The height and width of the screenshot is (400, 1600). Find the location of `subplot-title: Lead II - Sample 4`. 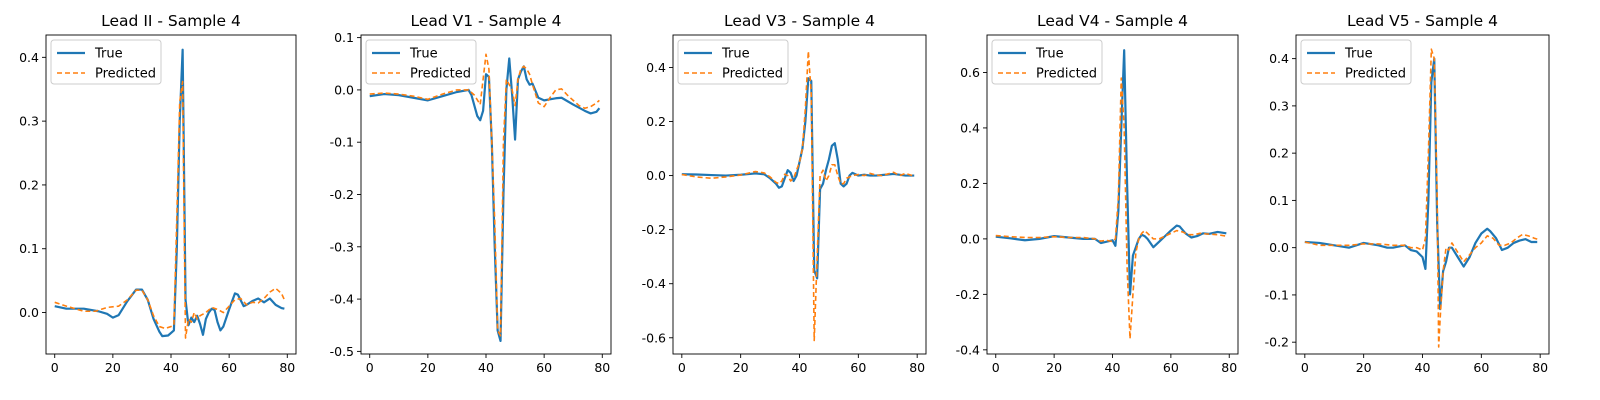

subplot-title: Lead II - Sample 4 is located at coordinates (171, 21).